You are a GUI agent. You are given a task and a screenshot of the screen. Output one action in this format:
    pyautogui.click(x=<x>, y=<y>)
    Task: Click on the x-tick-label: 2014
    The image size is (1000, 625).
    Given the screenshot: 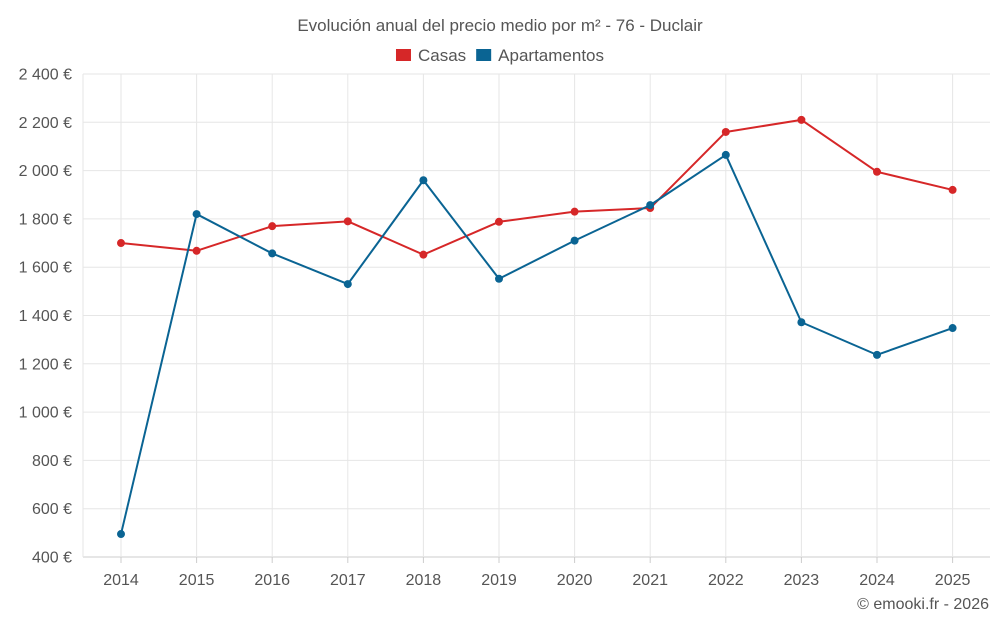 What is the action you would take?
    pyautogui.click(x=121, y=580)
    